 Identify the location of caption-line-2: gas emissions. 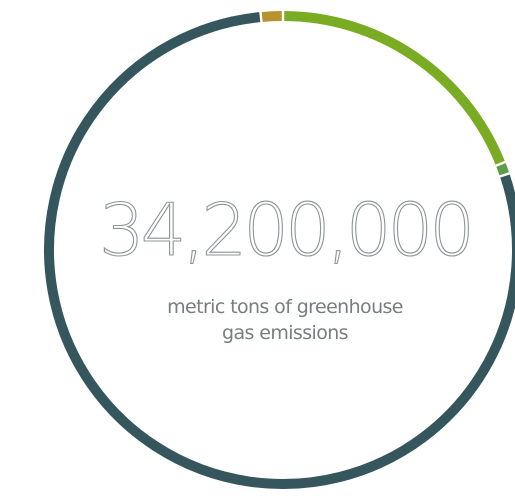
(285, 333).